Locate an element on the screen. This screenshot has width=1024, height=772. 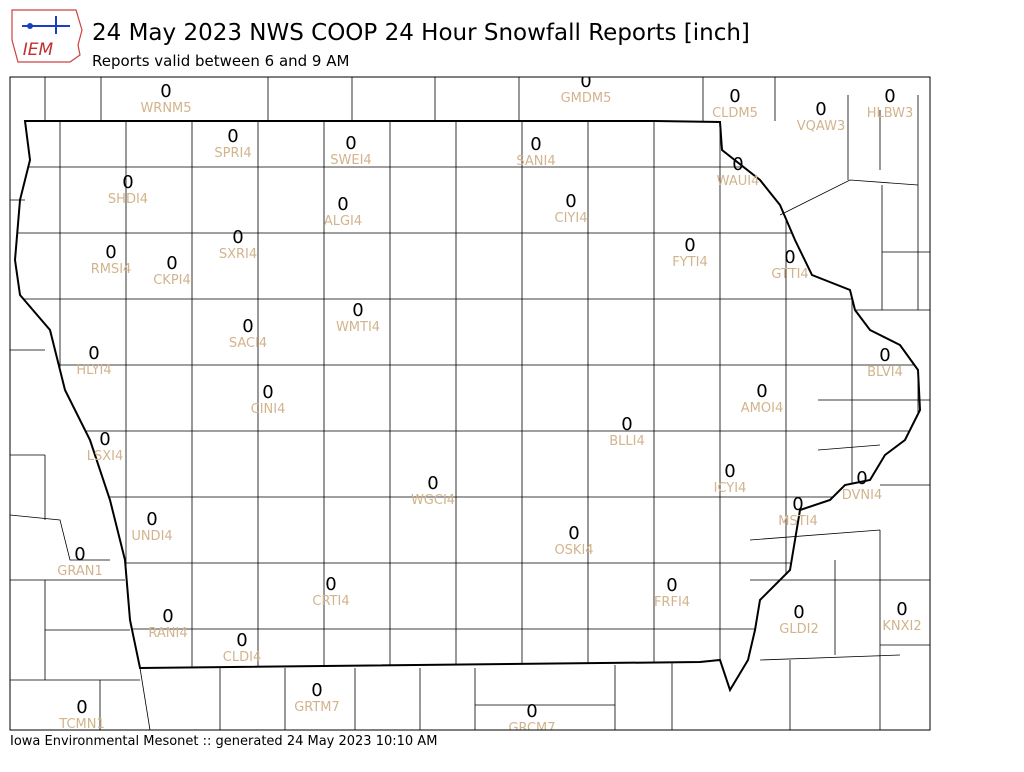
station-id: WGCI4 is located at coordinates (433, 500).